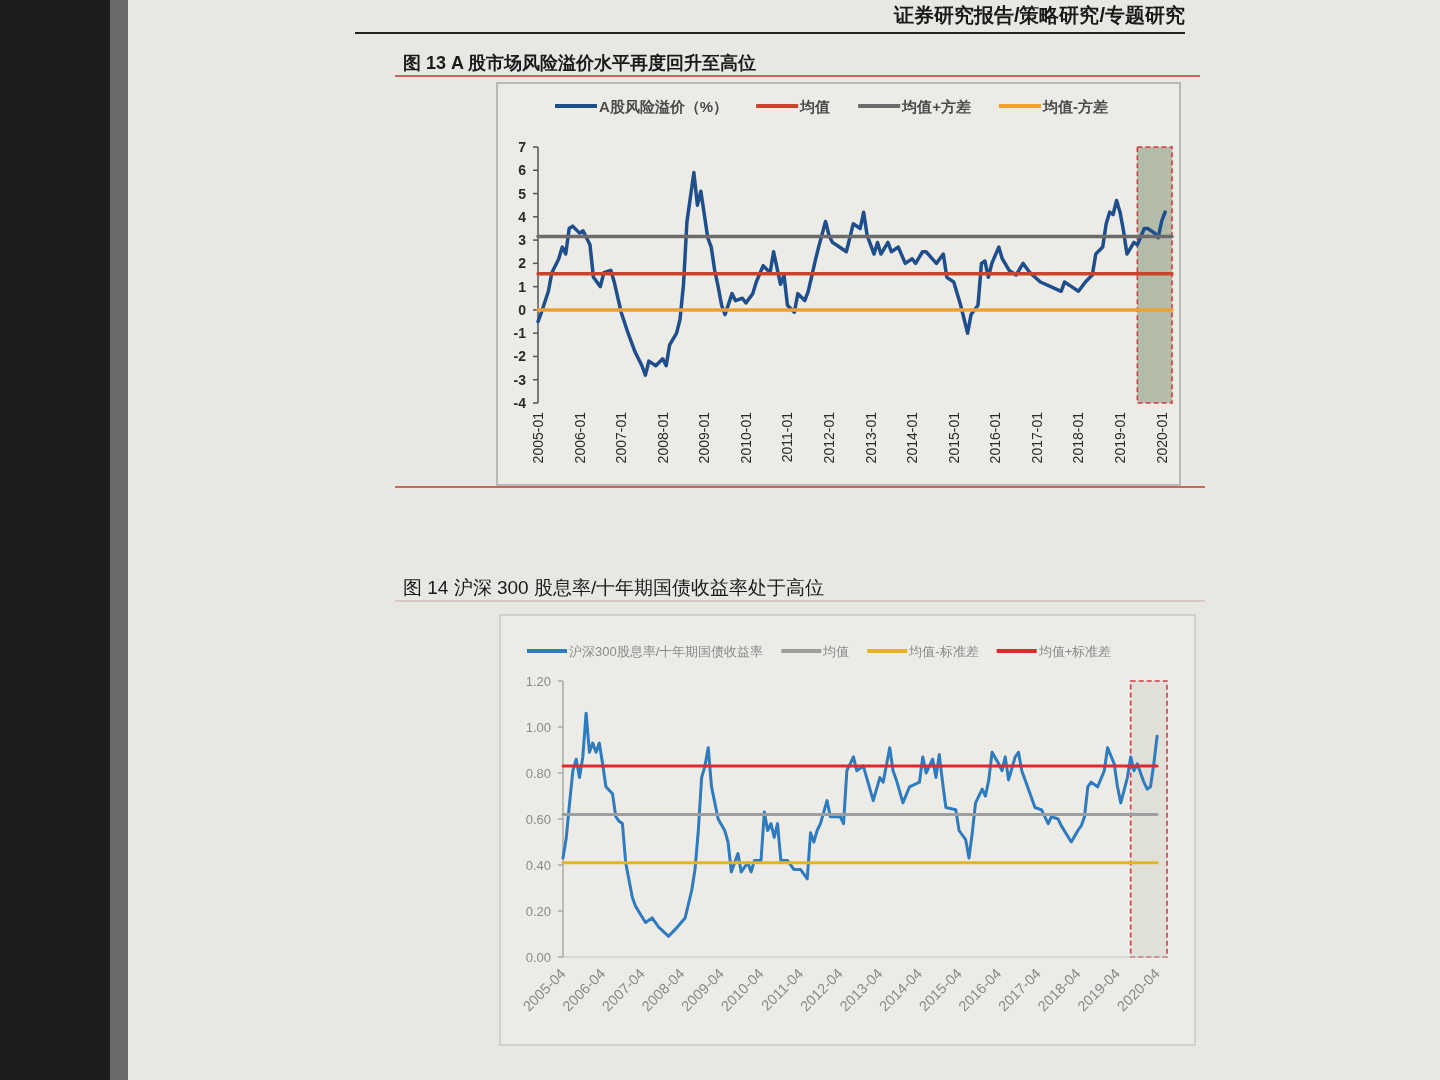 This screenshot has width=1440, height=1080. Describe the element at coordinates (538, 727) in the screenshot. I see `y-tick-label: 1.00` at that location.